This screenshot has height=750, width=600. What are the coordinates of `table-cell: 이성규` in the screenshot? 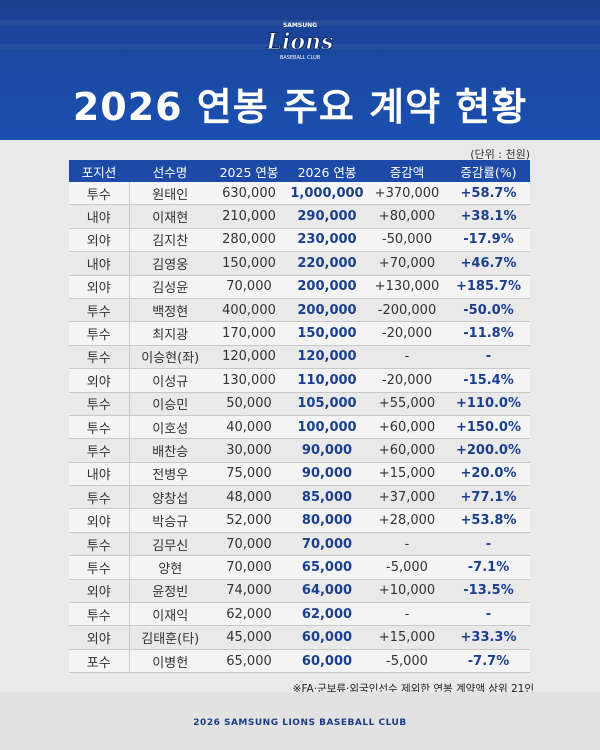 It's located at (169, 380).